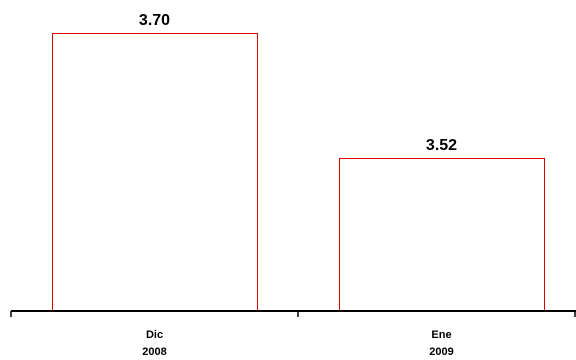 The height and width of the screenshot is (360, 576). I want to click on tick-label-dic-year: 2008, so click(154, 352).